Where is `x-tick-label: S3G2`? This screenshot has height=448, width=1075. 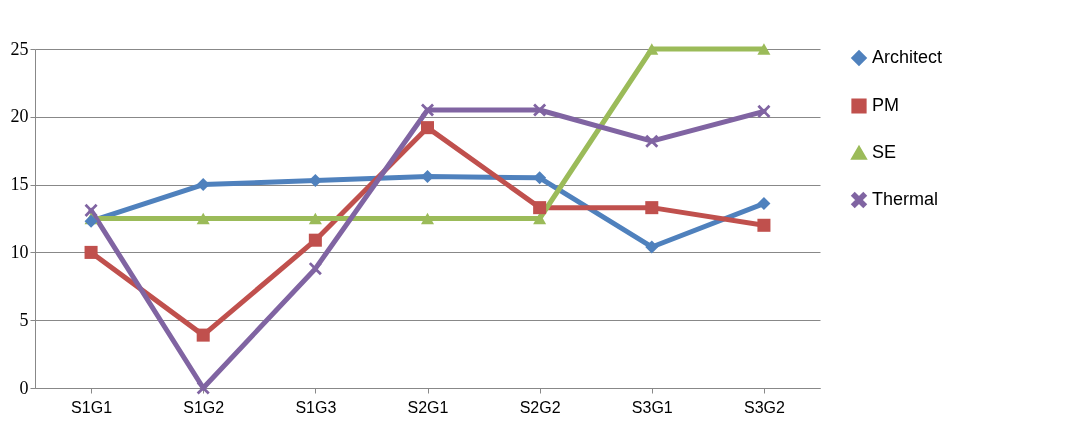 x-tick-label: S3G2 is located at coordinates (764, 407).